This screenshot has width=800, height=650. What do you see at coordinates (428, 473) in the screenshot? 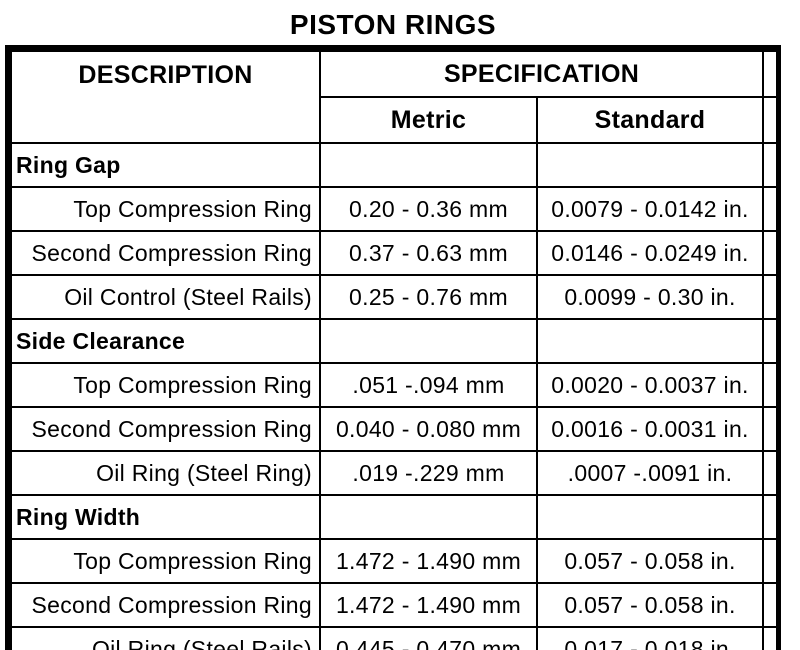
I see `metric-value-cell: .019 -.229 mm` at bounding box center [428, 473].